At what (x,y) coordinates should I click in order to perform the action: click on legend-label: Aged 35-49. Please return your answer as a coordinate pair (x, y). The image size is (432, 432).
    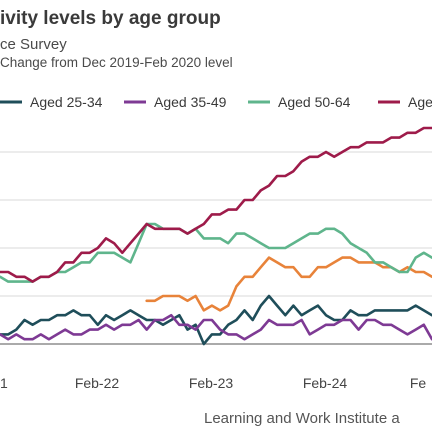
    Looking at the image, I should click on (190, 102).